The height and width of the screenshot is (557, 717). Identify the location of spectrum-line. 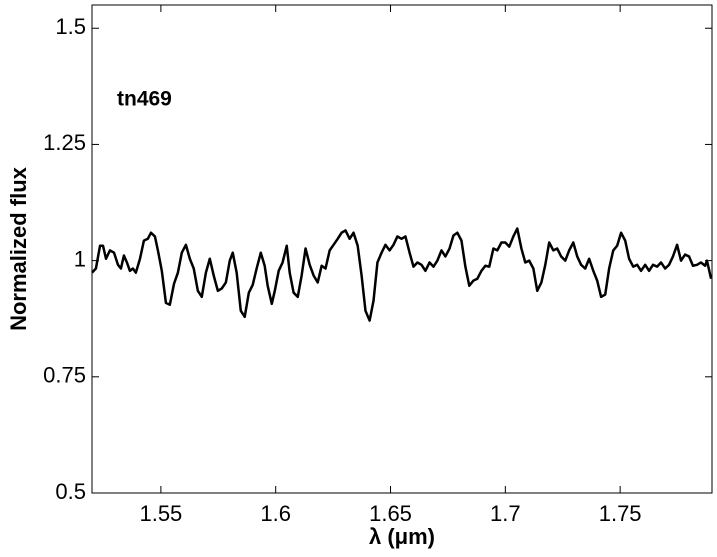
(402, 274).